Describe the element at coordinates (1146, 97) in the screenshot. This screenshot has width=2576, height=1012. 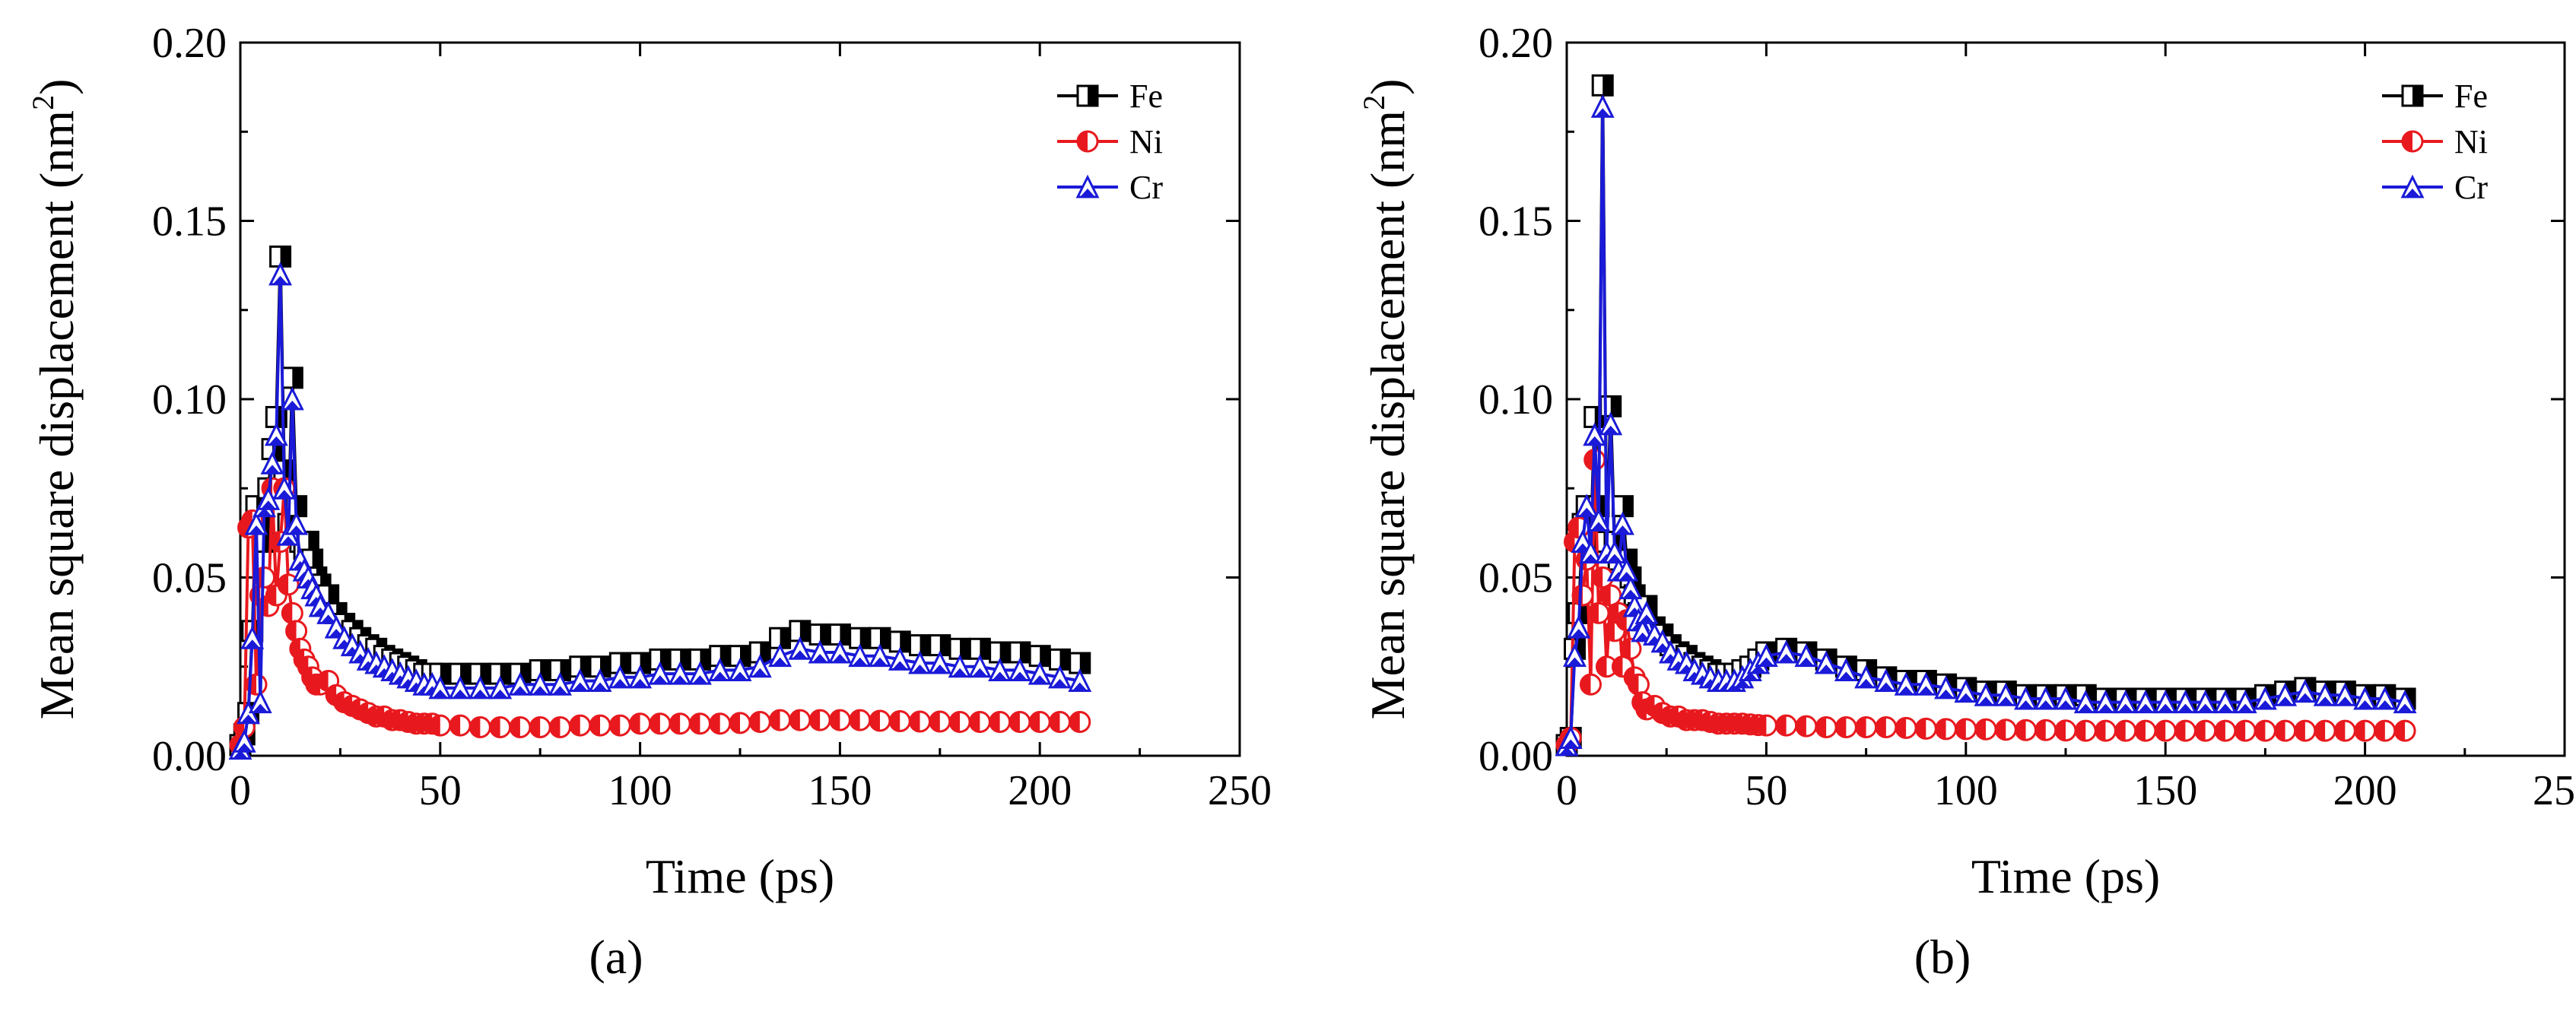
I see `legend-label-fe: Fe` at that location.